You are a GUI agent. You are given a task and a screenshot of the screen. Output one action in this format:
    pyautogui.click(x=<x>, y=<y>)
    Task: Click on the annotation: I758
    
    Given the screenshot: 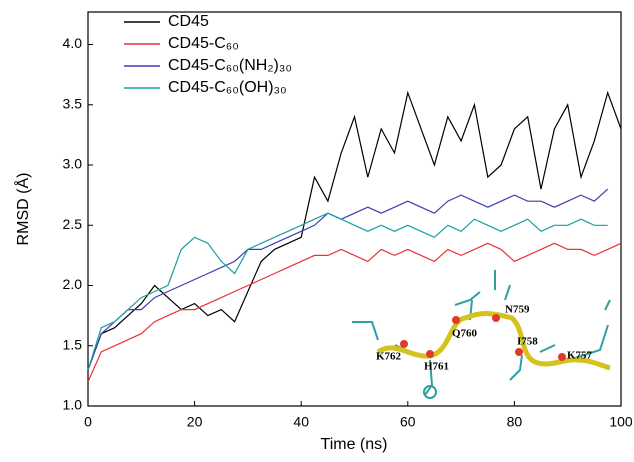 What is the action you would take?
    pyautogui.click(x=527, y=342)
    